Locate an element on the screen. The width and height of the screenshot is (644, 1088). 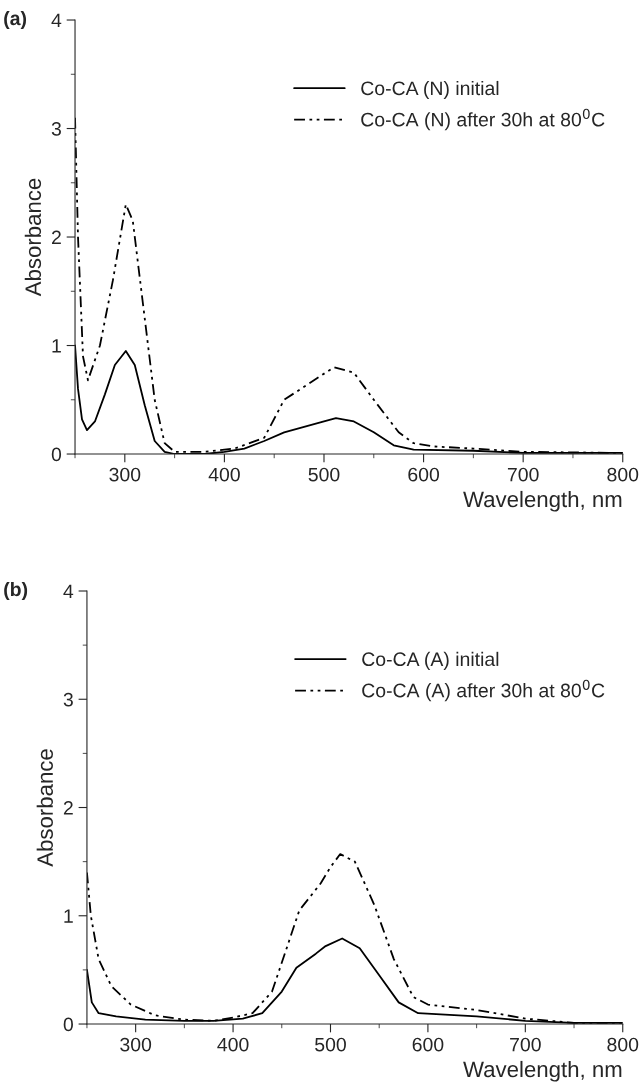
legend-label: Co-CA (N) initial is located at coordinates (430, 90).